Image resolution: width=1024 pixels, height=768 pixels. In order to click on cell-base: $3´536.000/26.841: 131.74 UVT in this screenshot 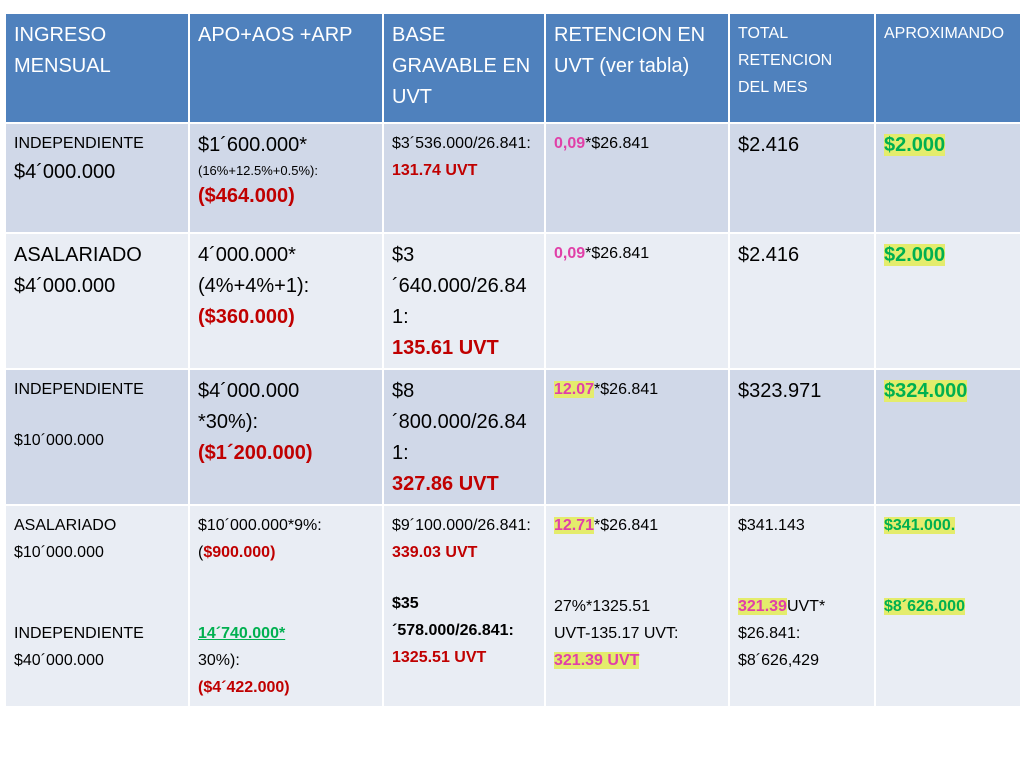, I will do `click(464, 178)`.